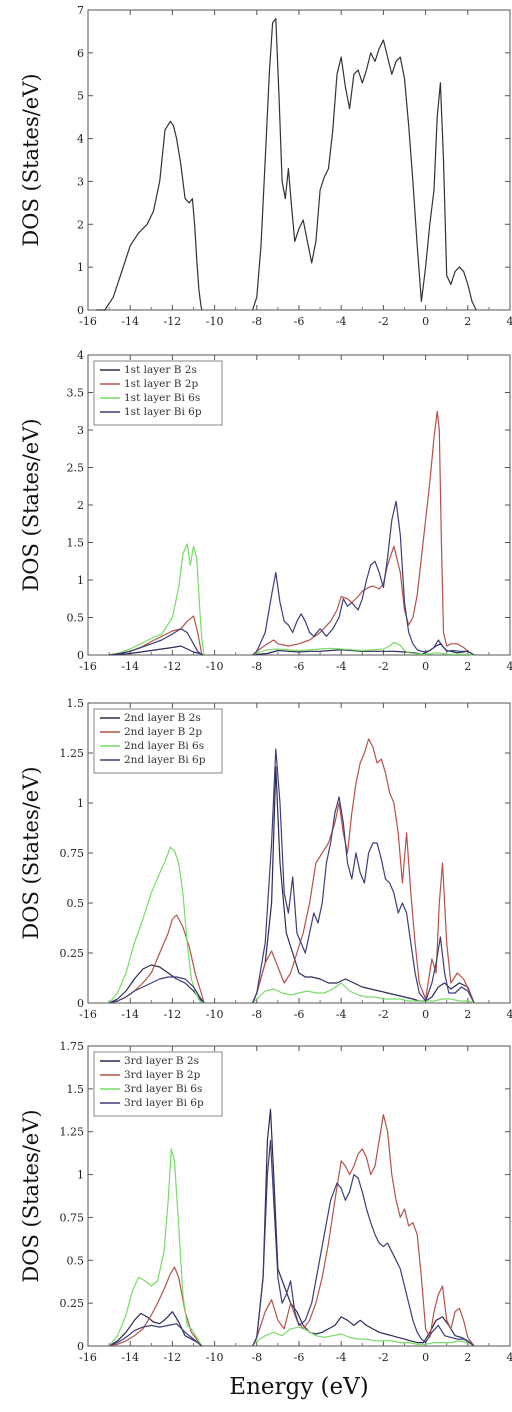 This screenshot has width=512, height=1412. I want to click on legend-label: 1st layer B 2s, so click(160, 370).